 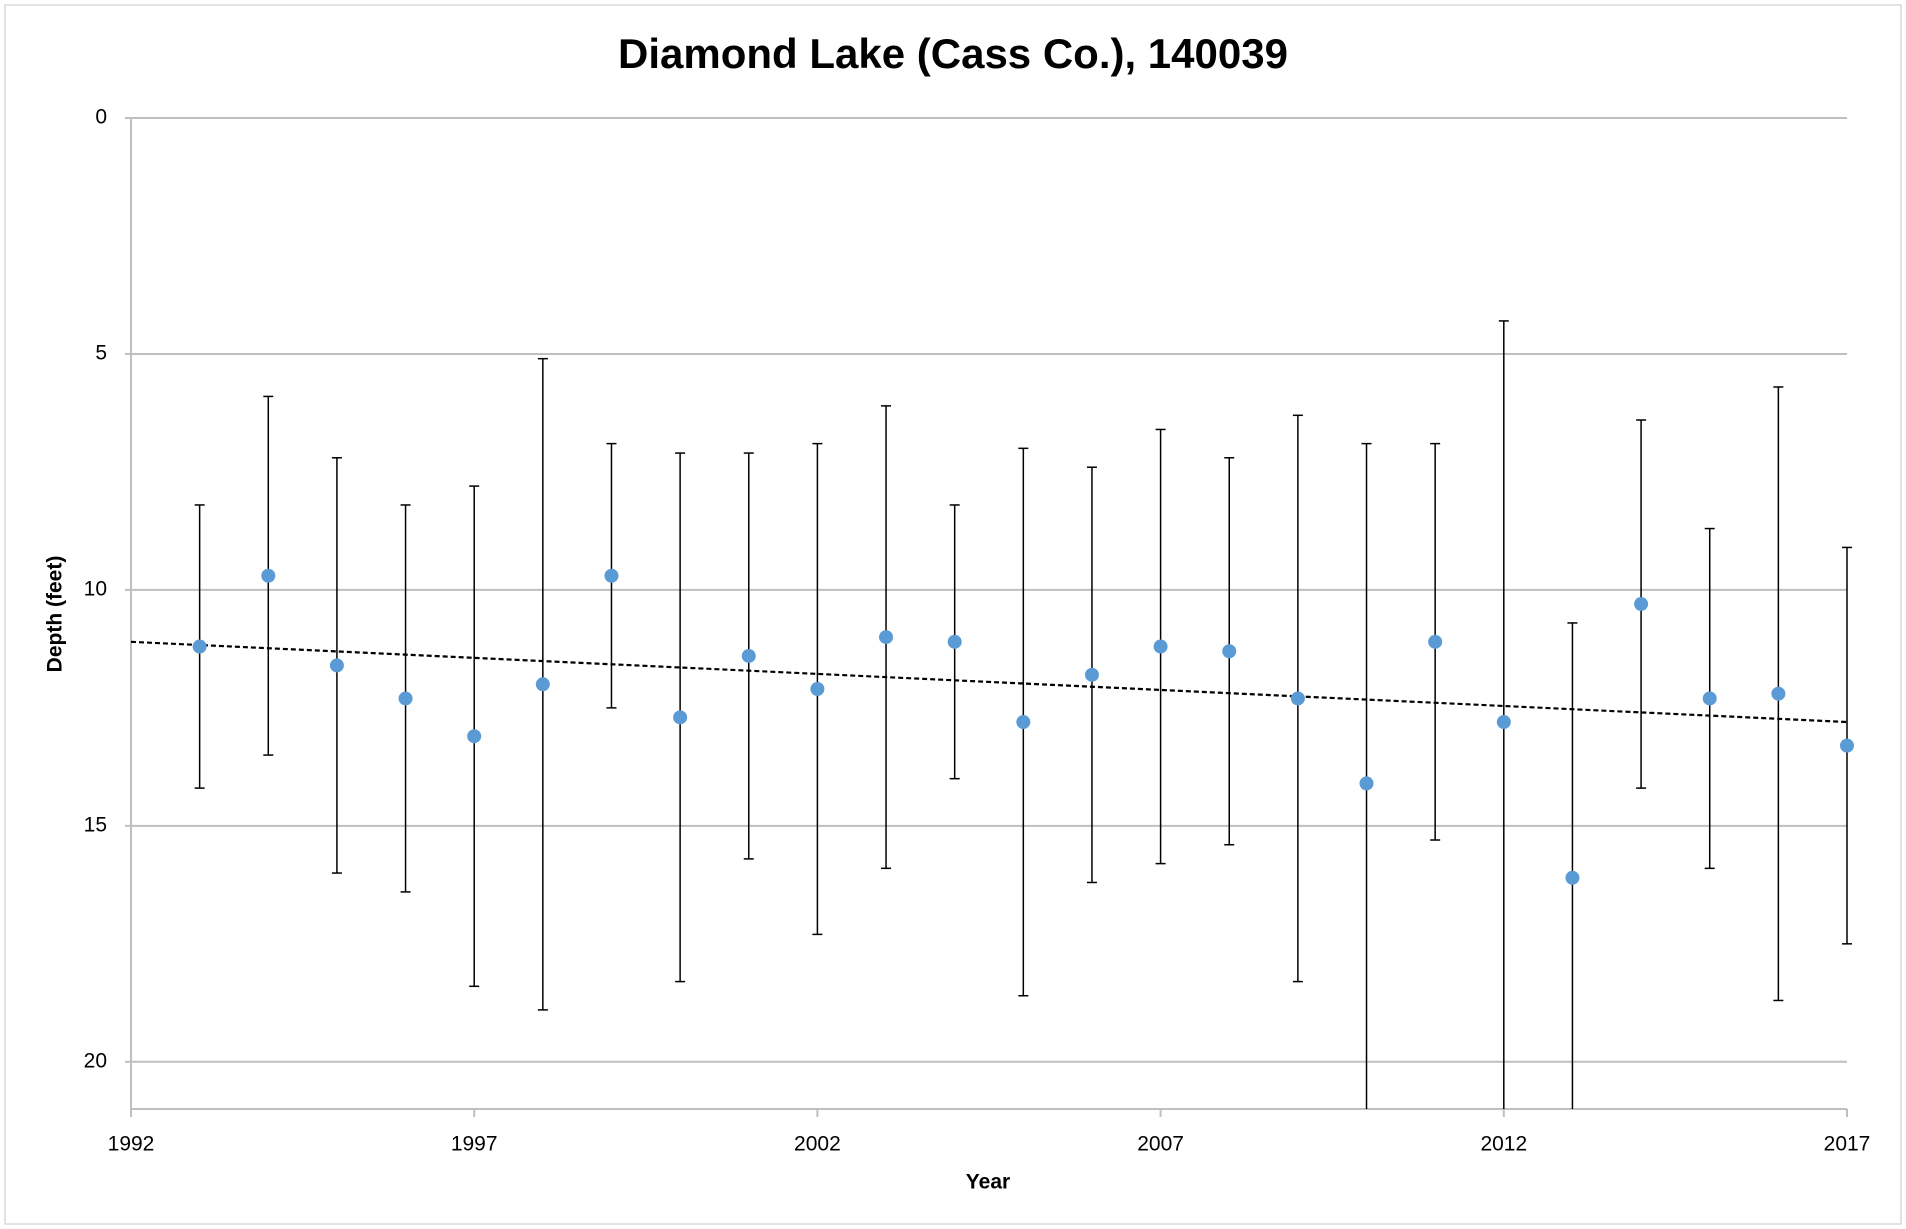 I want to click on y-tick-label: 5, so click(x=101, y=352).